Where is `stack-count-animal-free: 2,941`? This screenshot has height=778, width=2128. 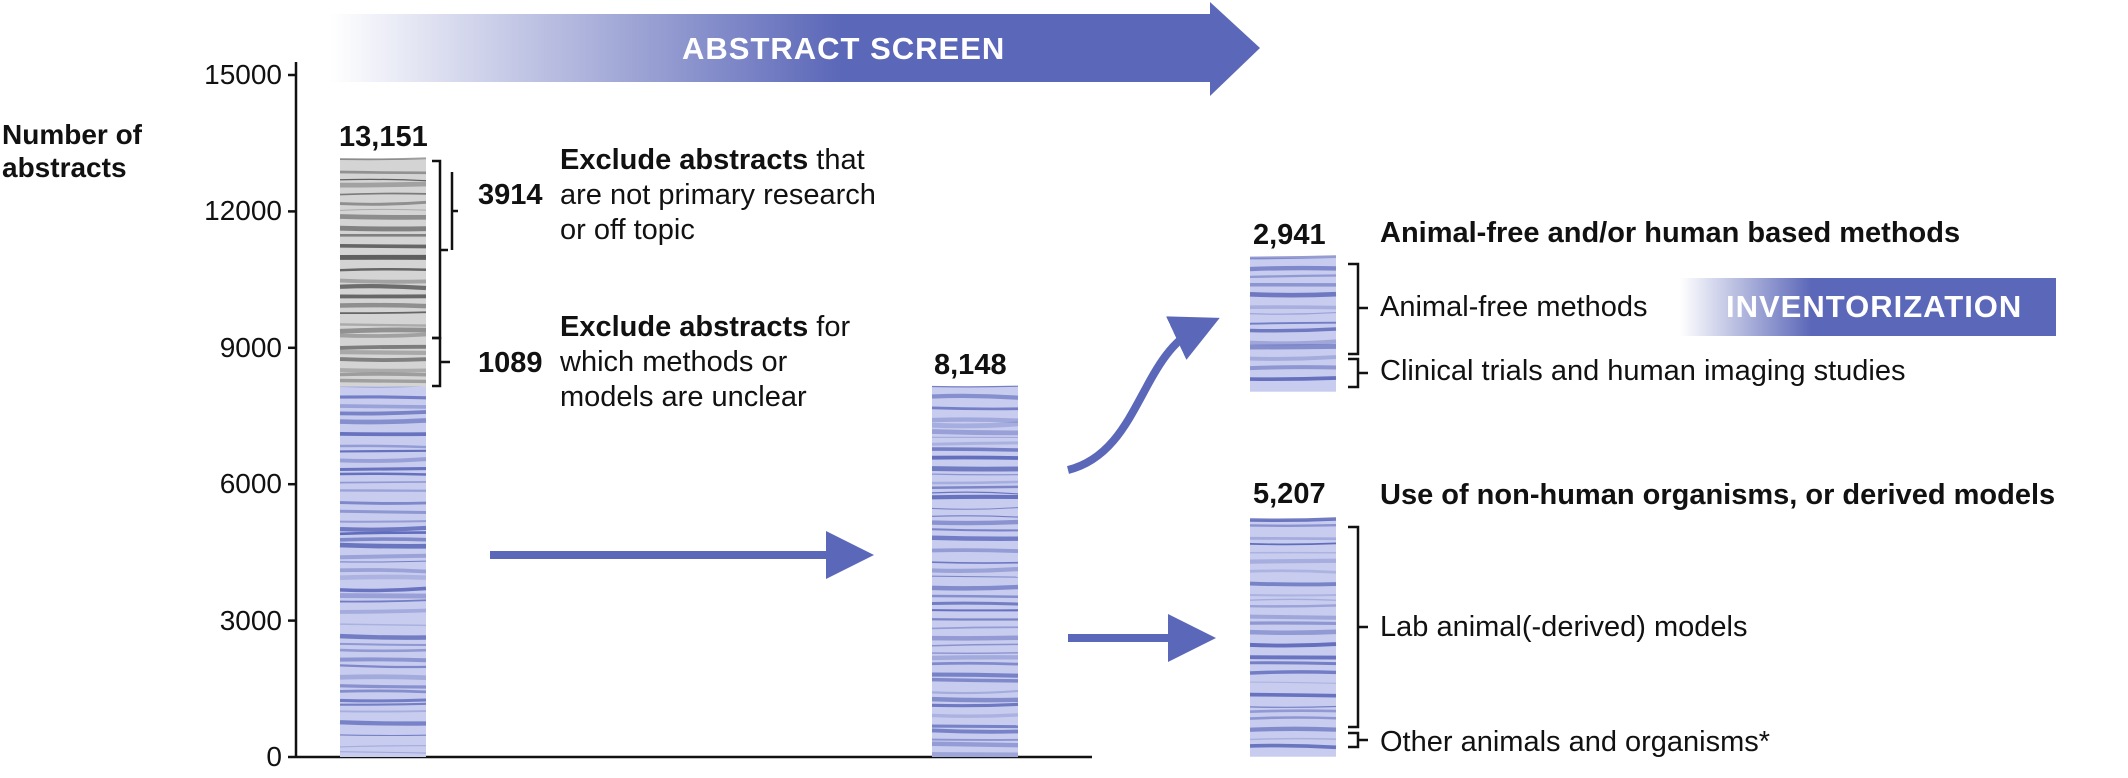
stack-count-animal-free: 2,941 is located at coordinates (1289, 235).